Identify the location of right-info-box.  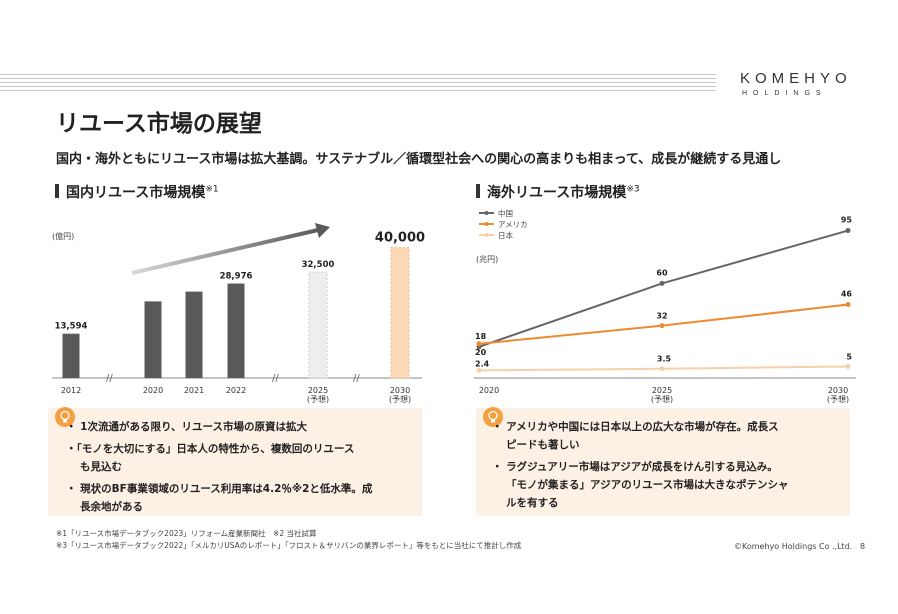
(663, 461).